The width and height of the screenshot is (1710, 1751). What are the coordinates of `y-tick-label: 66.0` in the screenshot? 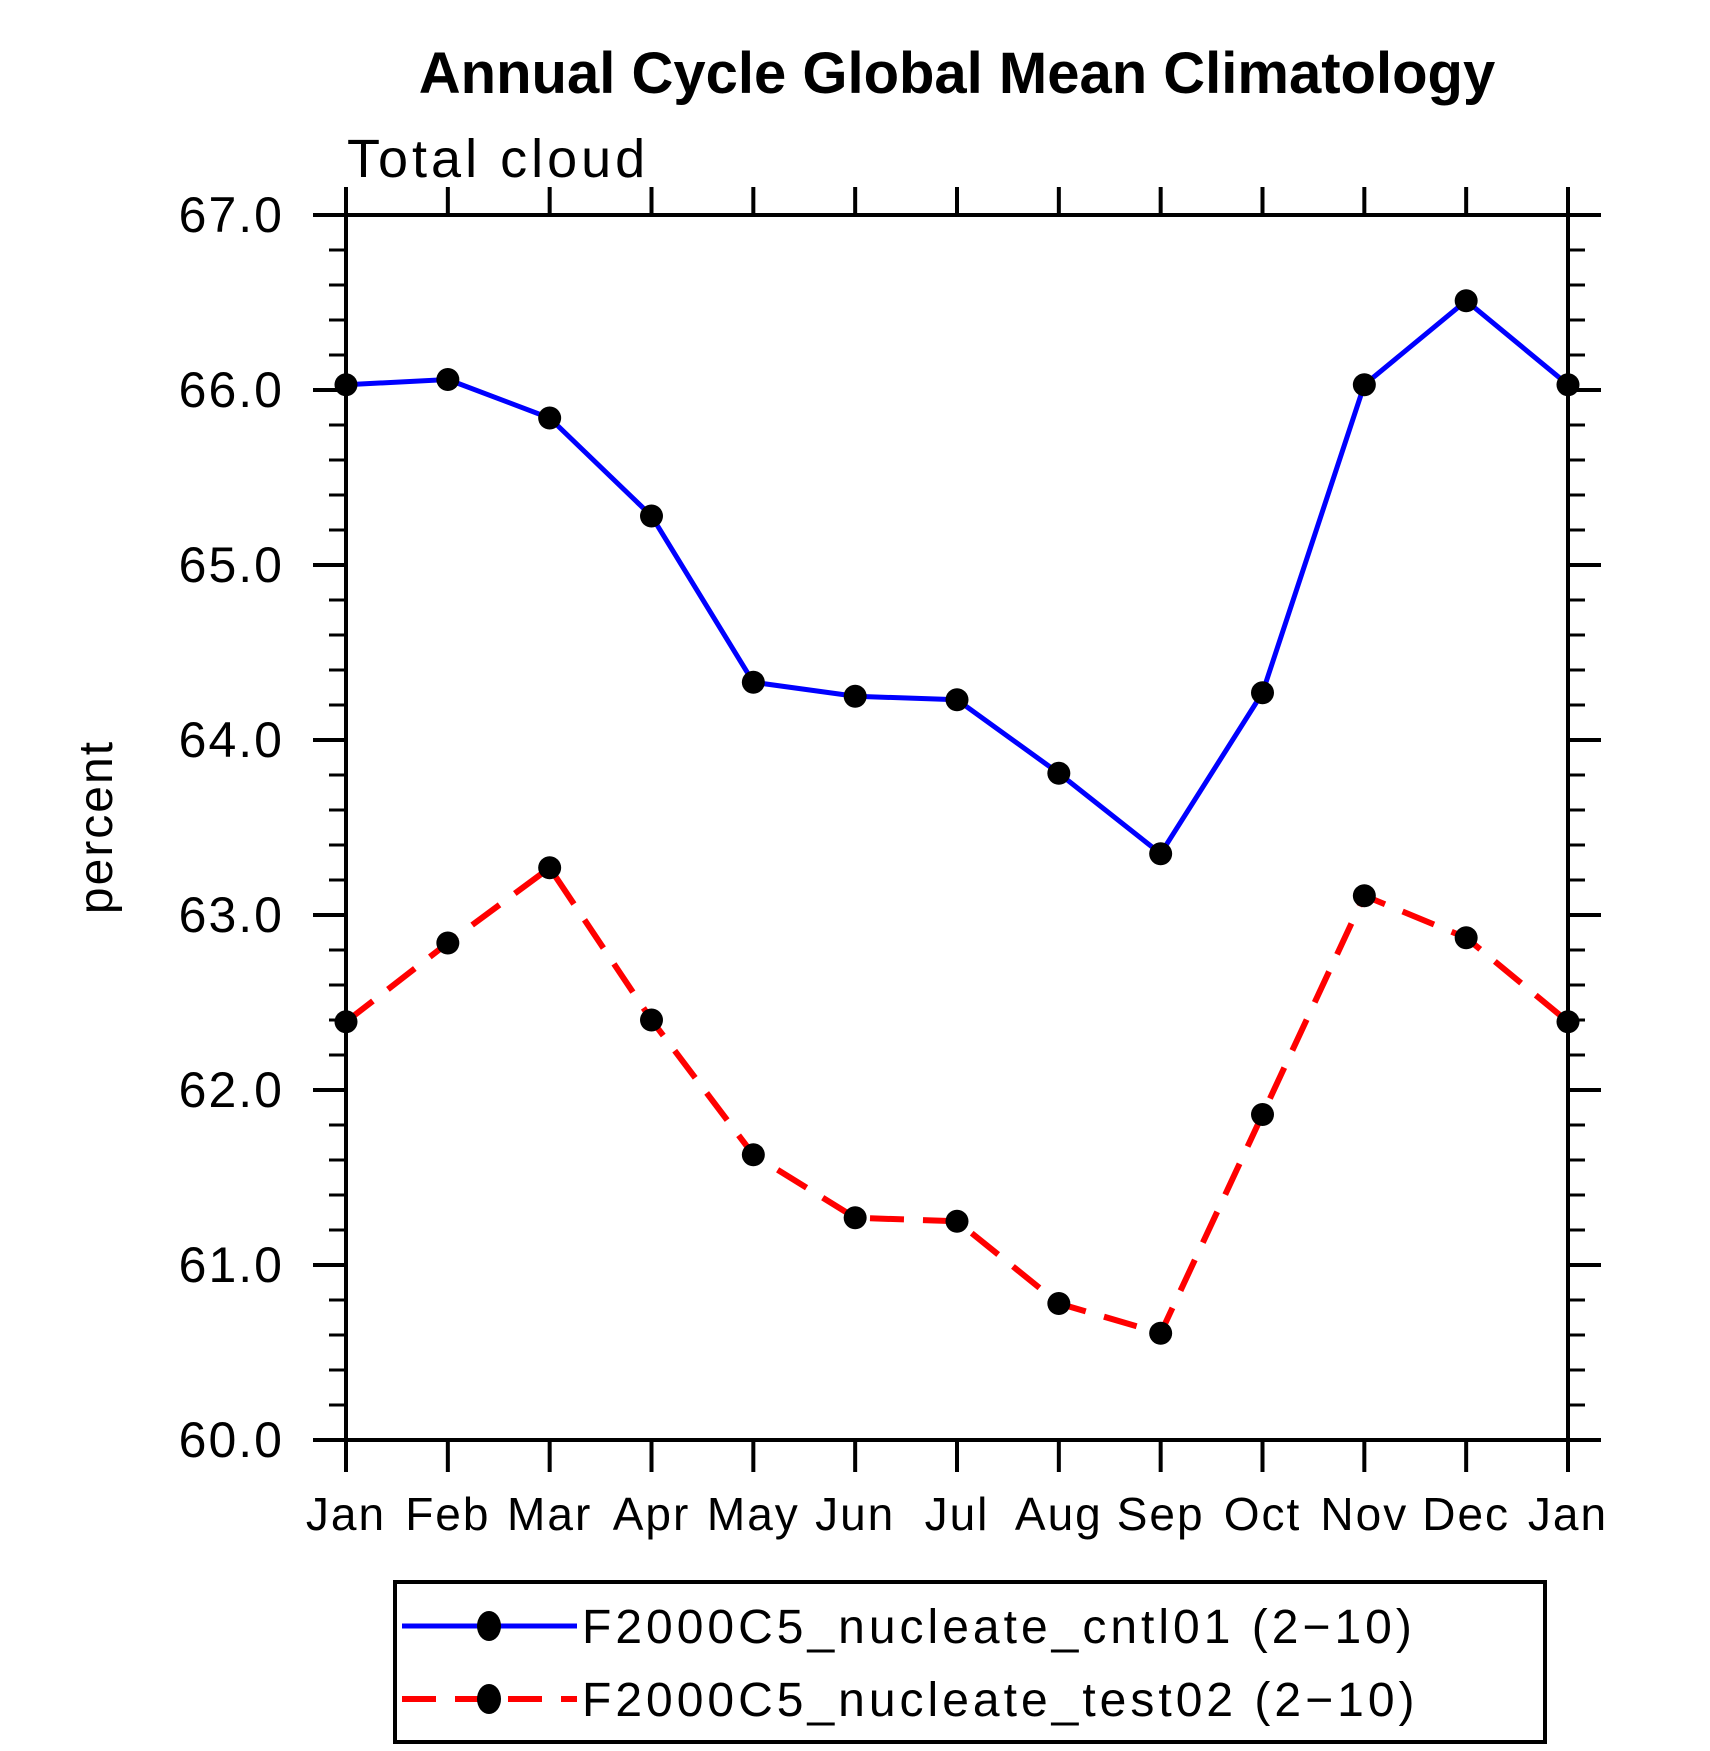 It's located at (231, 390).